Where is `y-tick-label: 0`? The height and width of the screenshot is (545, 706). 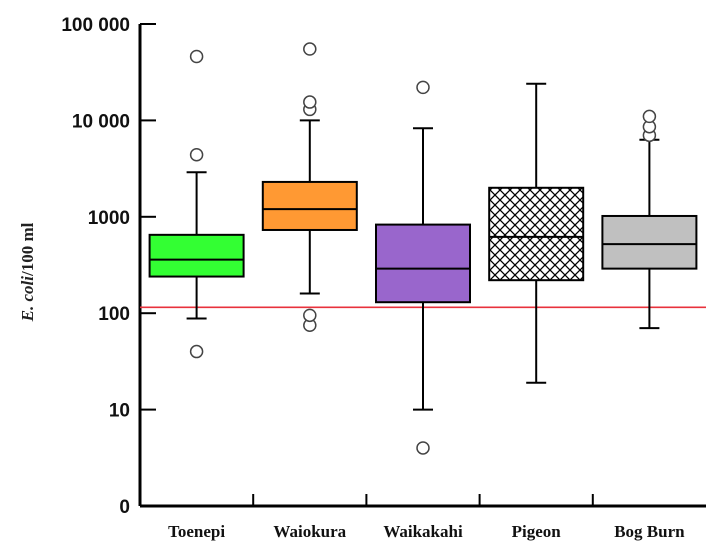 y-tick-label: 0 is located at coordinates (124, 507).